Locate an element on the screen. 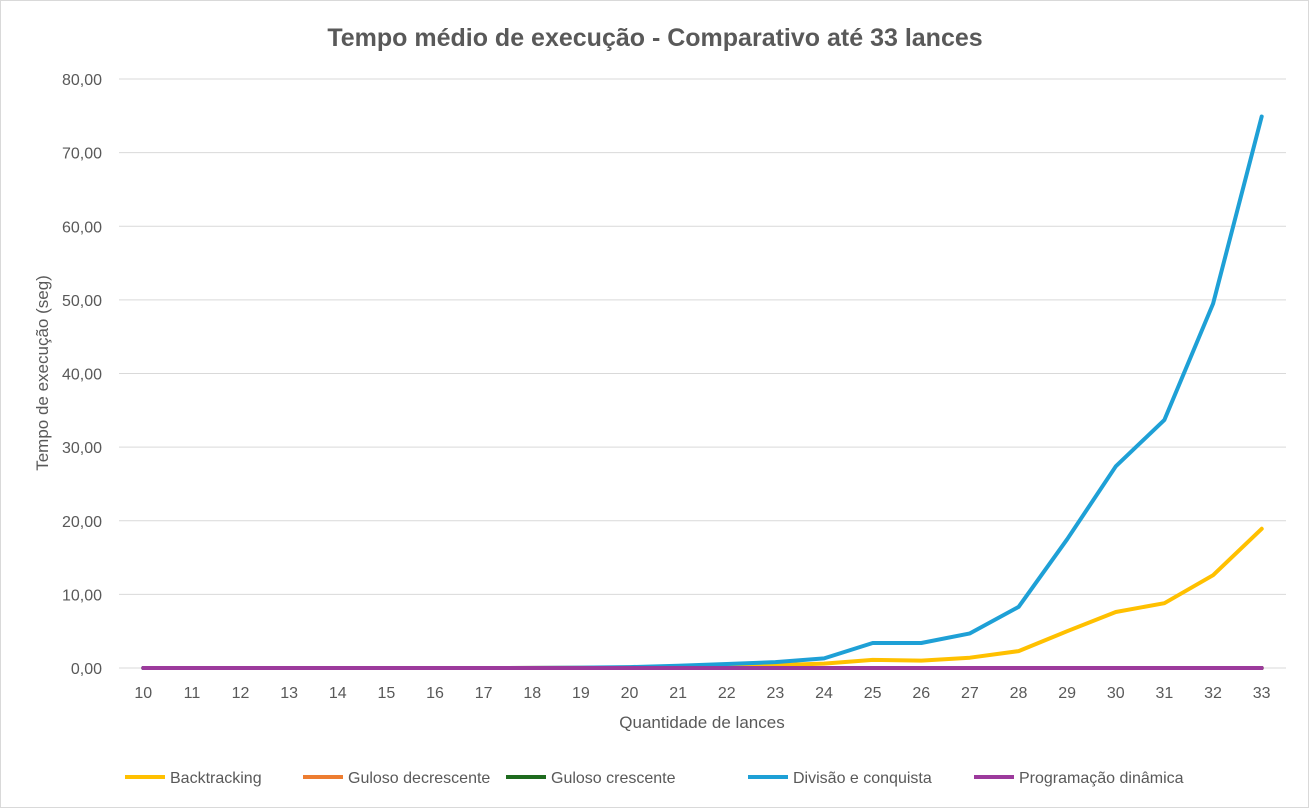  y-tick-label: 80,00 is located at coordinates (82, 80).